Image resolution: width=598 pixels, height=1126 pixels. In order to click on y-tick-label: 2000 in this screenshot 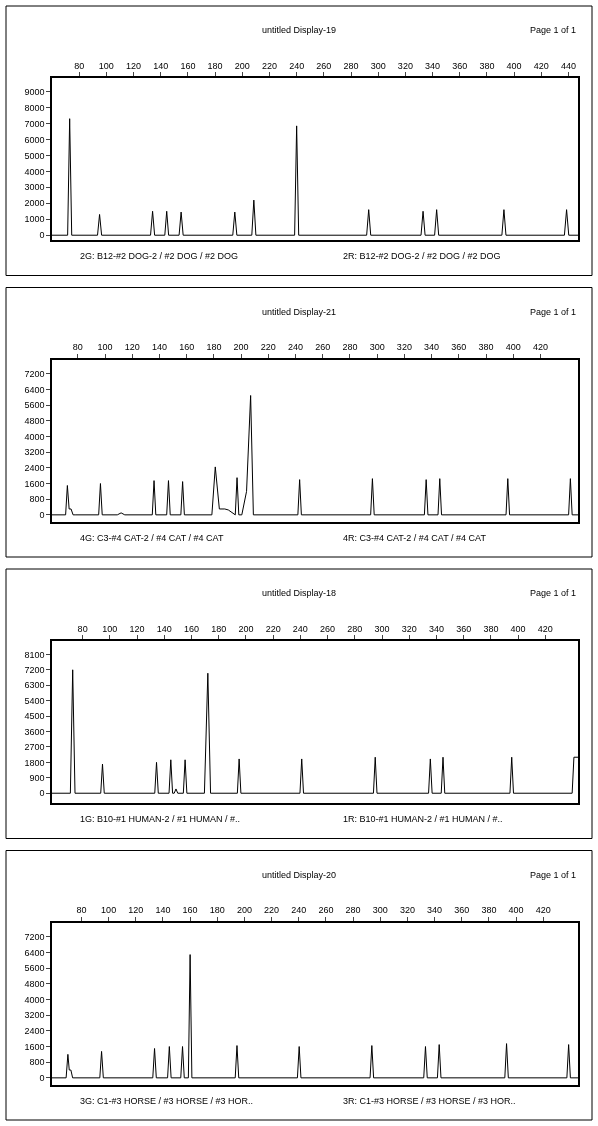, I will do `click(34, 203)`.